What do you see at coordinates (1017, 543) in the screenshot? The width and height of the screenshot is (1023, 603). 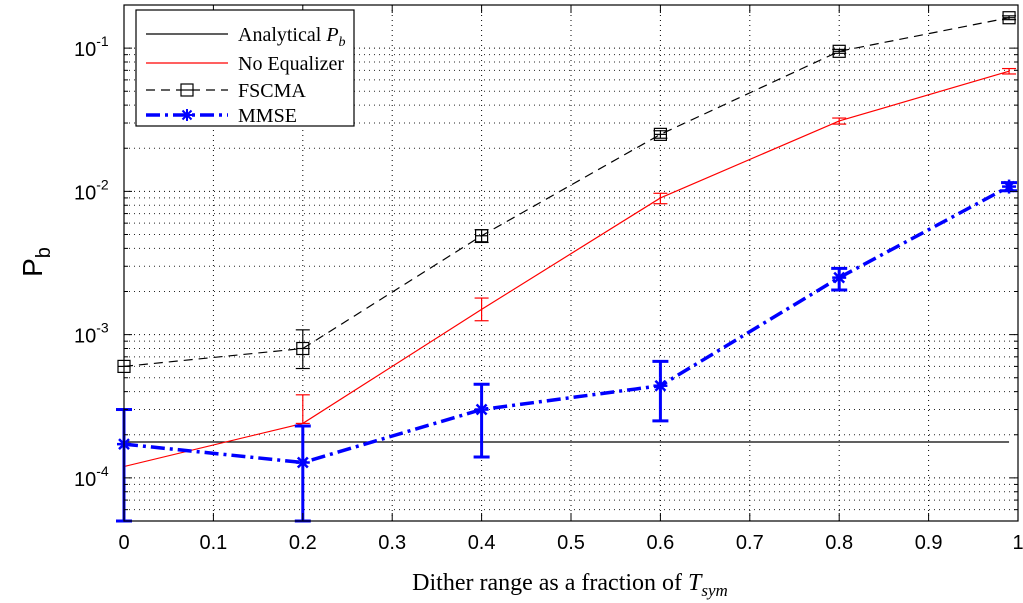 I see `x-tick-label: 1` at bounding box center [1017, 543].